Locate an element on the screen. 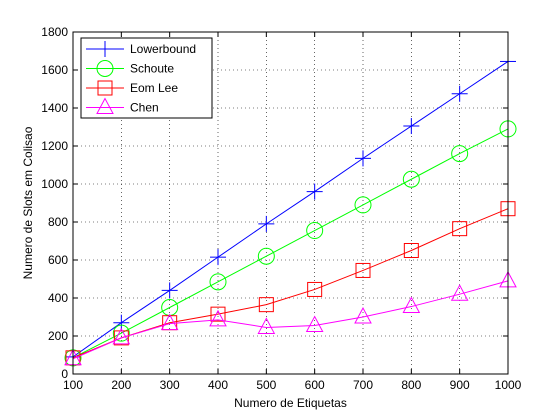 This screenshot has width=560, height=420. legend-entry-eom-lee: Eom Lee is located at coordinates (132, 88).